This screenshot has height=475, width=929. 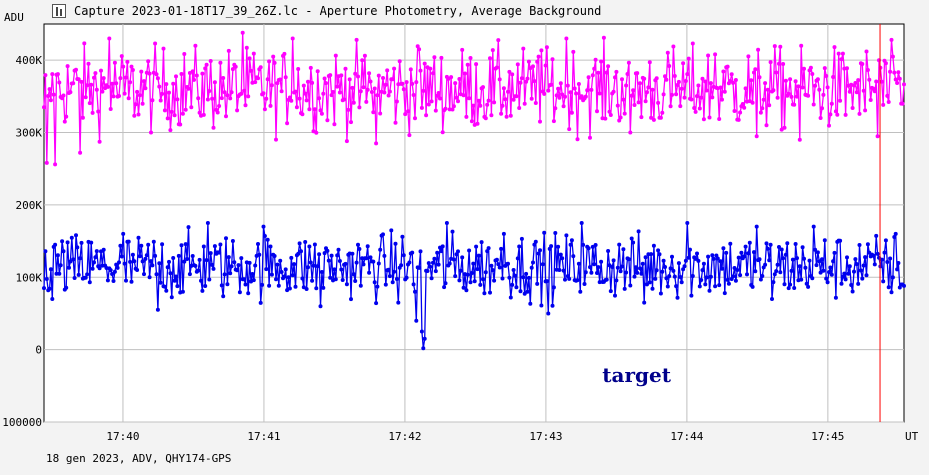 I want to click on chart-icon, so click(x=59, y=11).